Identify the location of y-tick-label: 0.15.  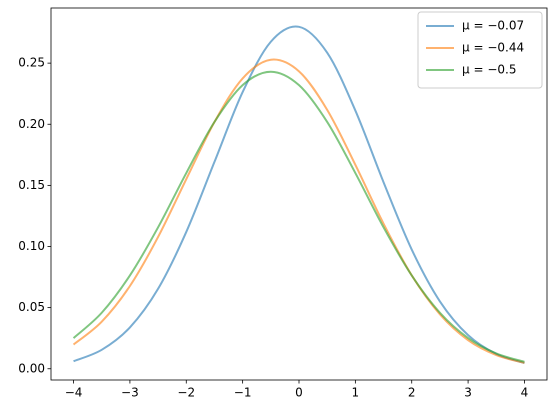
(31, 185).